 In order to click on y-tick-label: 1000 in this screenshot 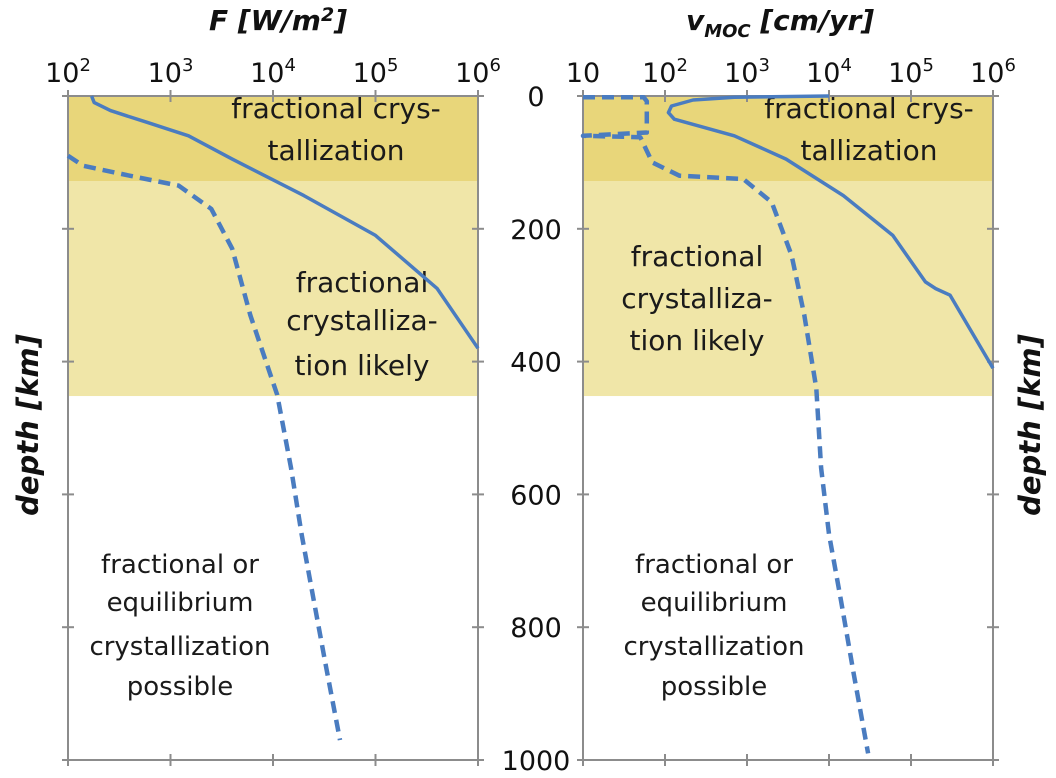, I will do `click(536, 761)`.